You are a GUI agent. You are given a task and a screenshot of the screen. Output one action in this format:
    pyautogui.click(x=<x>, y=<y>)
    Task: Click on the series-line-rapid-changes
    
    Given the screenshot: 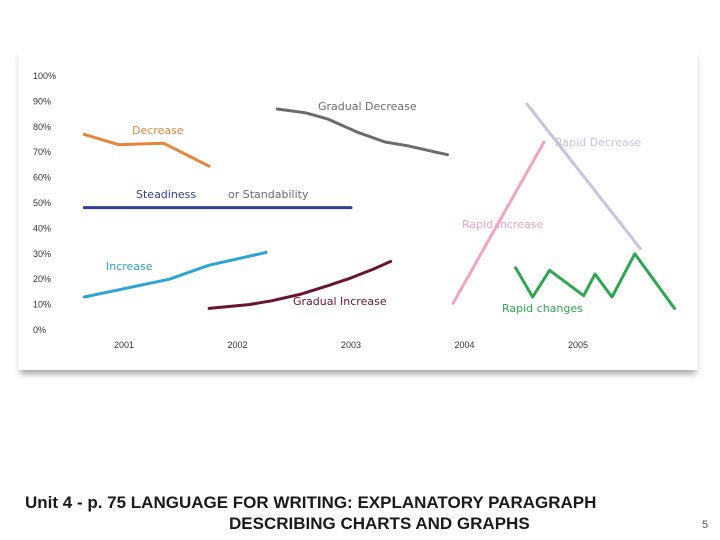 What is the action you would take?
    pyautogui.click(x=595, y=281)
    